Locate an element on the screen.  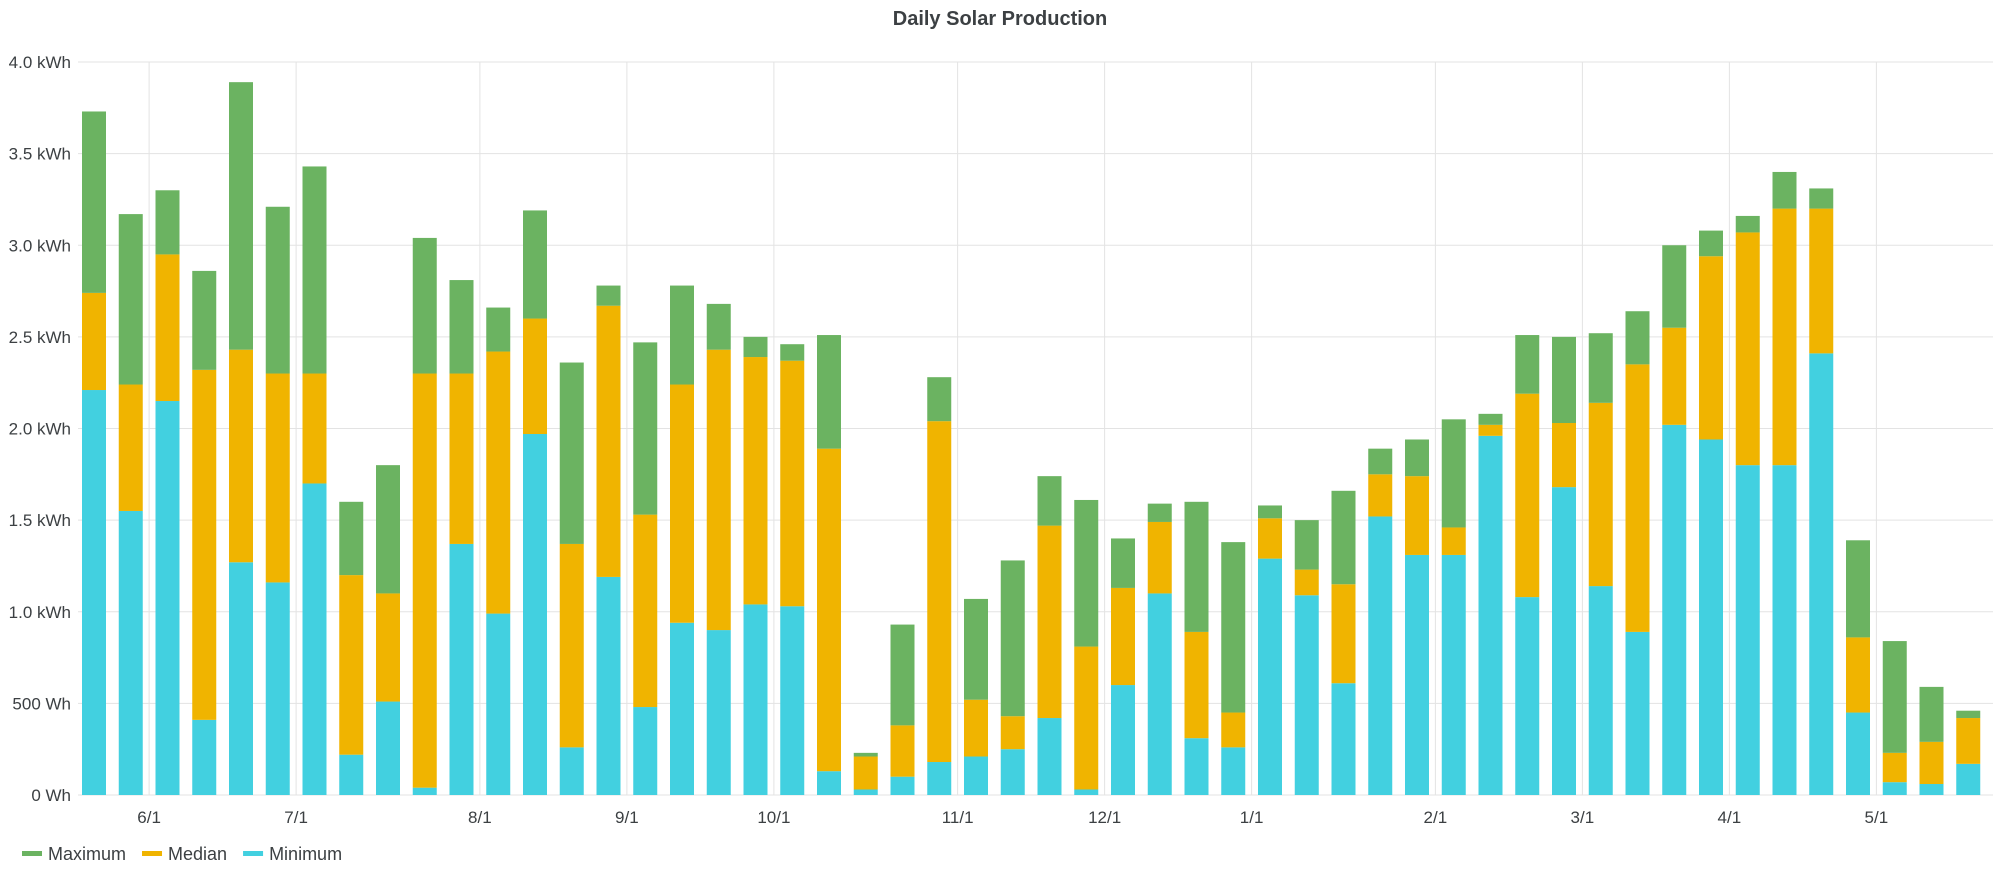
legend-item-median: Median is located at coordinates (184, 854).